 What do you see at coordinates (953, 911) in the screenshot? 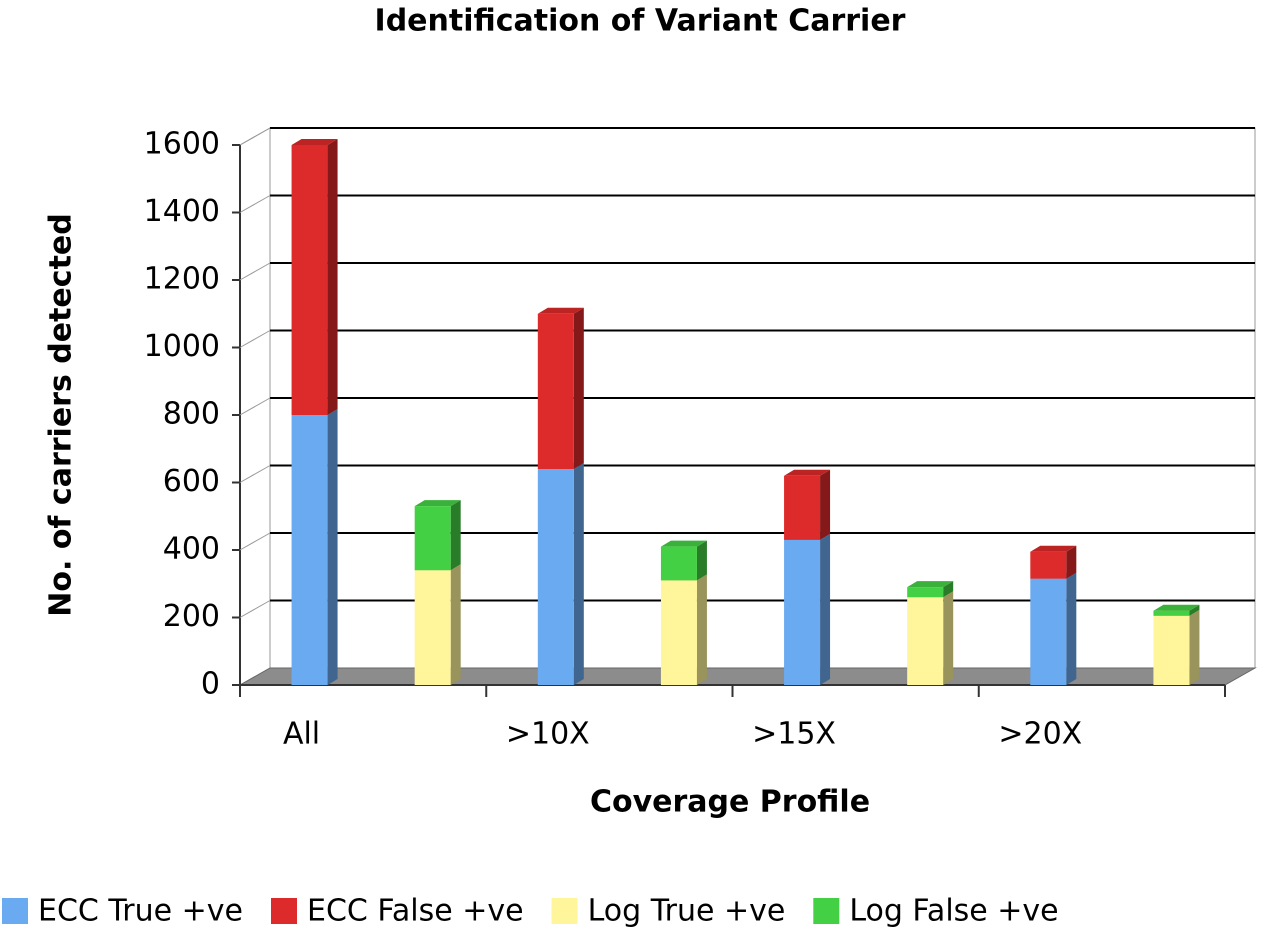
I see `legend-label: Log False +ve` at bounding box center [953, 911].